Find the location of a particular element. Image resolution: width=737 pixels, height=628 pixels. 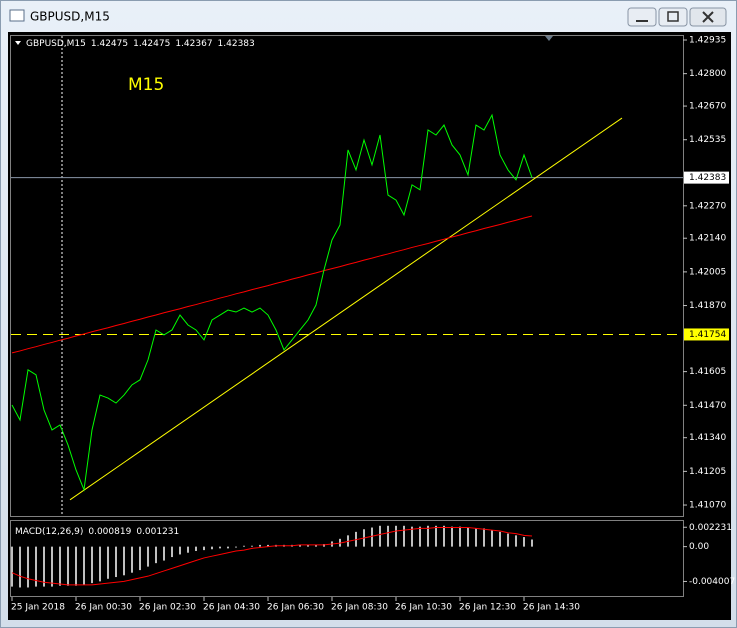

y-tick-label: 1.41605 is located at coordinates (707, 372).